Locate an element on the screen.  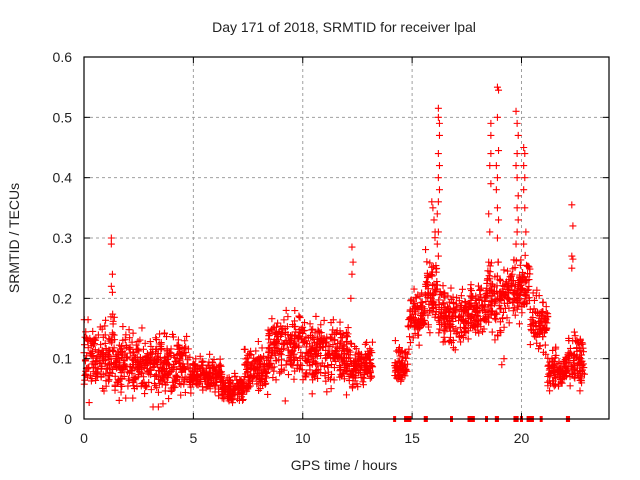
y-tick-label: 0.6 is located at coordinates (63, 57).